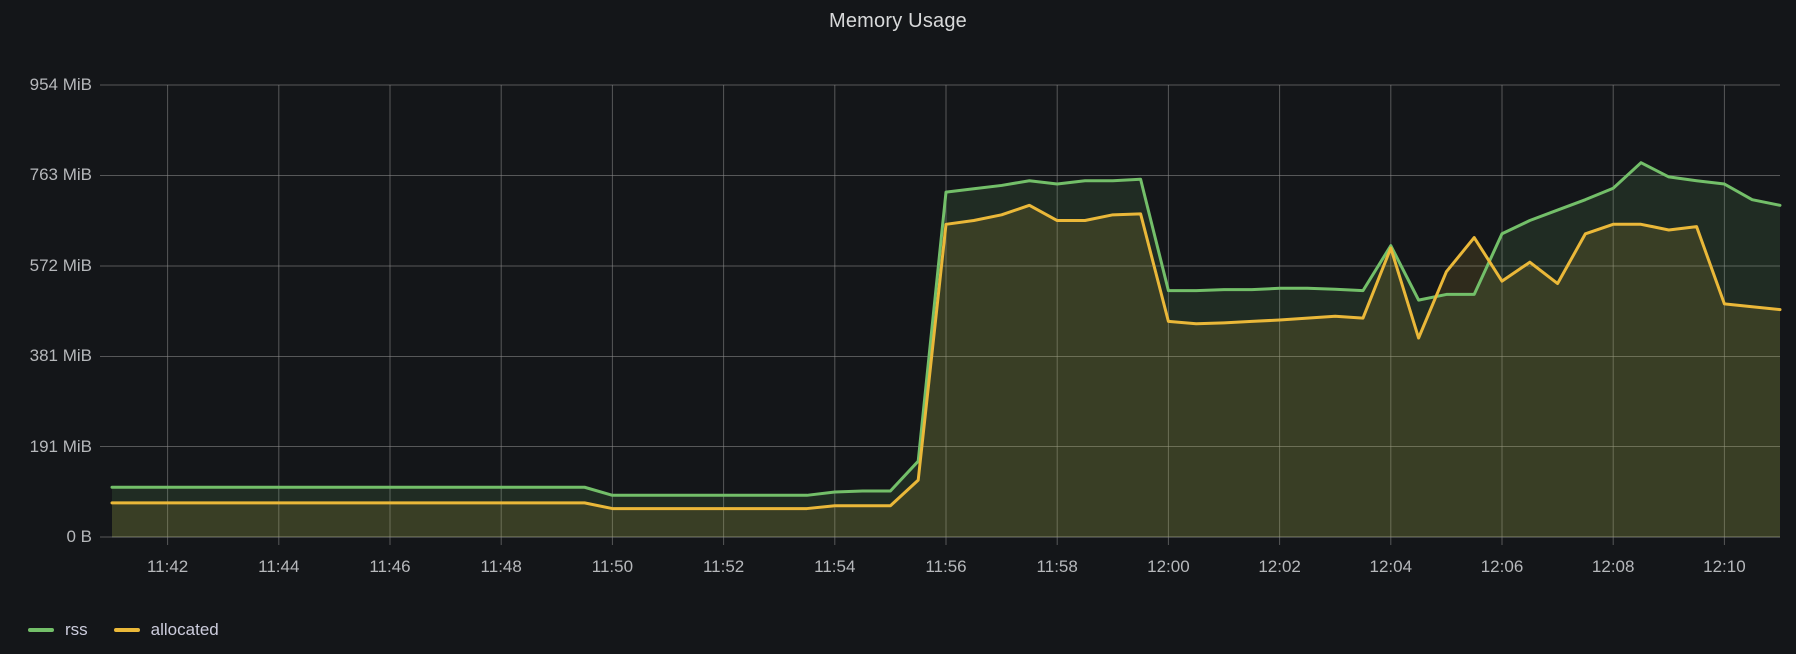  Describe the element at coordinates (167, 566) in the screenshot. I see `x-axis-tick-label: 11:42` at that location.